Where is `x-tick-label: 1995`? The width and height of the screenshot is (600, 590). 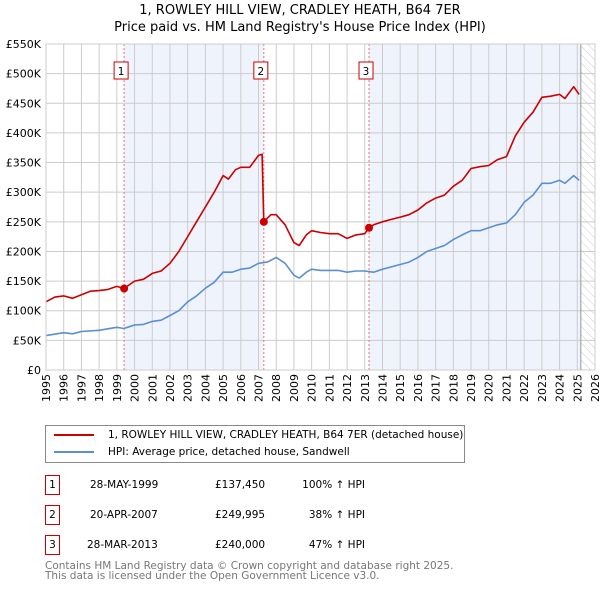 x-tick-label: 1995 is located at coordinates (46, 388).